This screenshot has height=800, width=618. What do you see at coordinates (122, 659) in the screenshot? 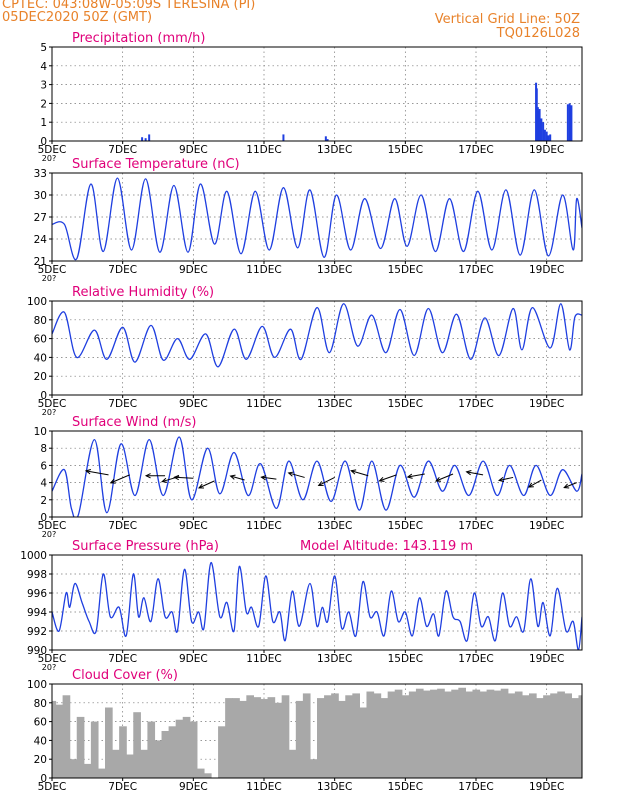
I see `x-tick-label: 7DEC` at bounding box center [122, 659].